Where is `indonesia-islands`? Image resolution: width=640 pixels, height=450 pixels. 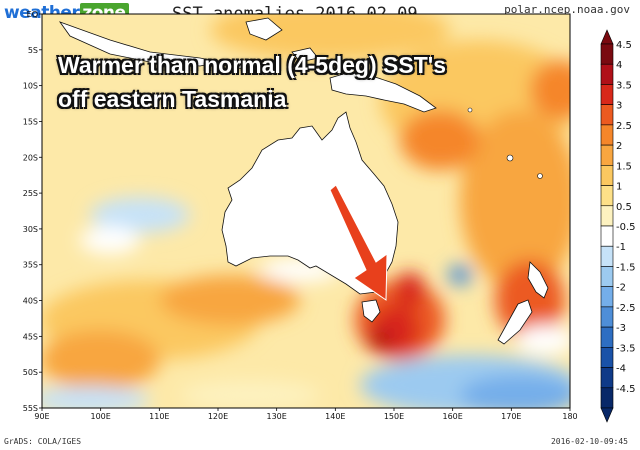
indonesia-islands is located at coordinates (188, 44).